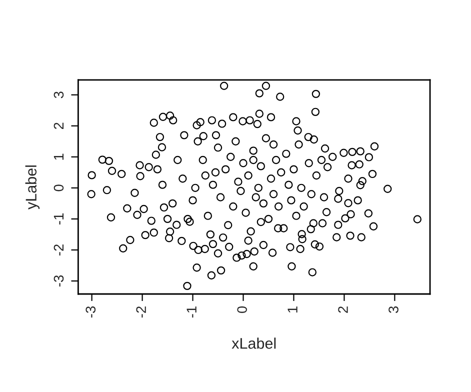 The width and height of the screenshot is (471, 392). What do you see at coordinates (59, 126) in the screenshot?
I see `y-tick-label: 2` at bounding box center [59, 126].